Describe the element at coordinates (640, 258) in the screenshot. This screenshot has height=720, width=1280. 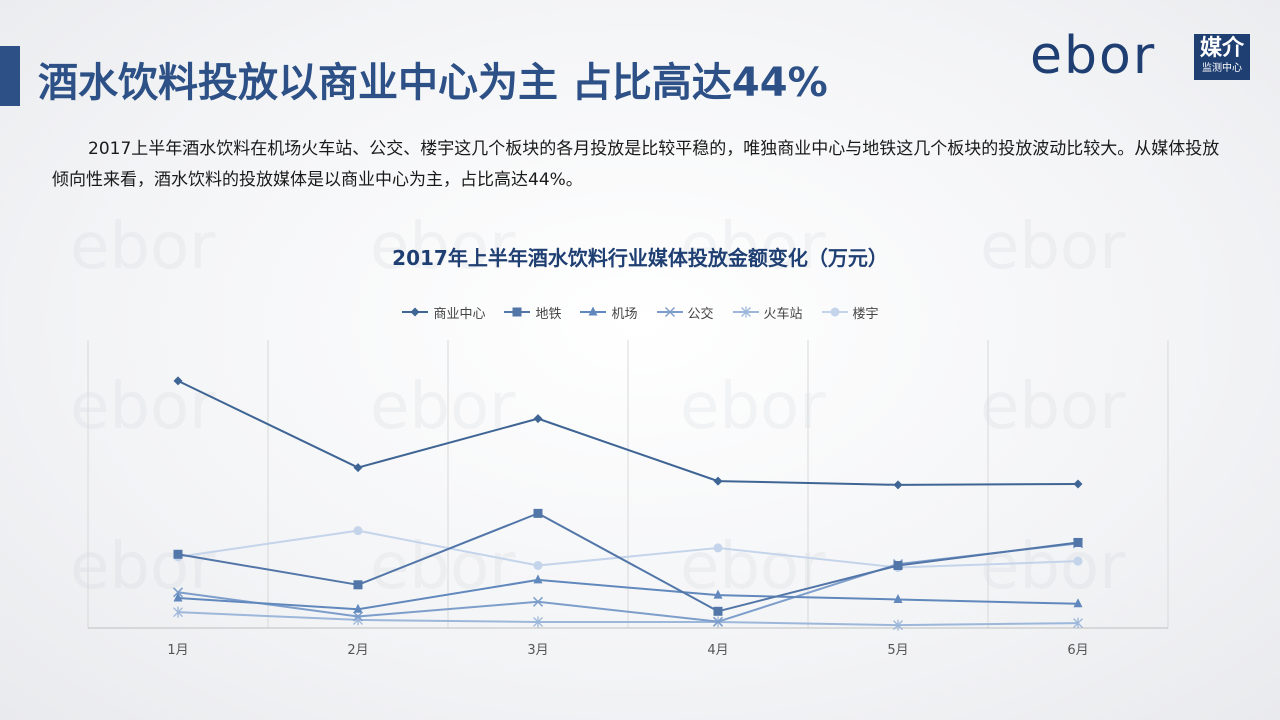
I see `chart-title: 2017年上半年酒水饮料行业媒体投放金额变化（万元）` at that location.